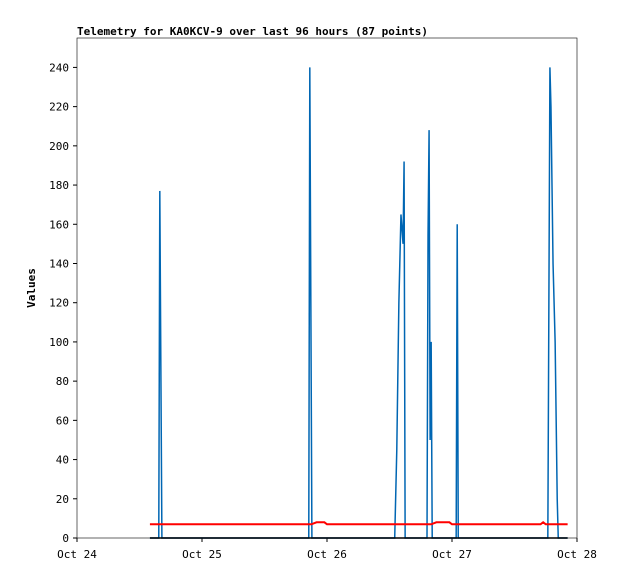 The height and width of the screenshot is (579, 618). What do you see at coordinates (59, 185) in the screenshot?
I see `y-tick-label: 180` at bounding box center [59, 185].